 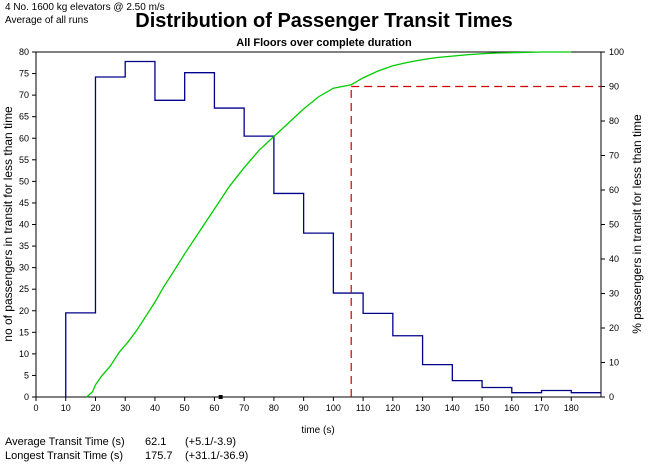 What do you see at coordinates (333, 408) in the screenshot?
I see `x-tick-label: 100` at bounding box center [333, 408].